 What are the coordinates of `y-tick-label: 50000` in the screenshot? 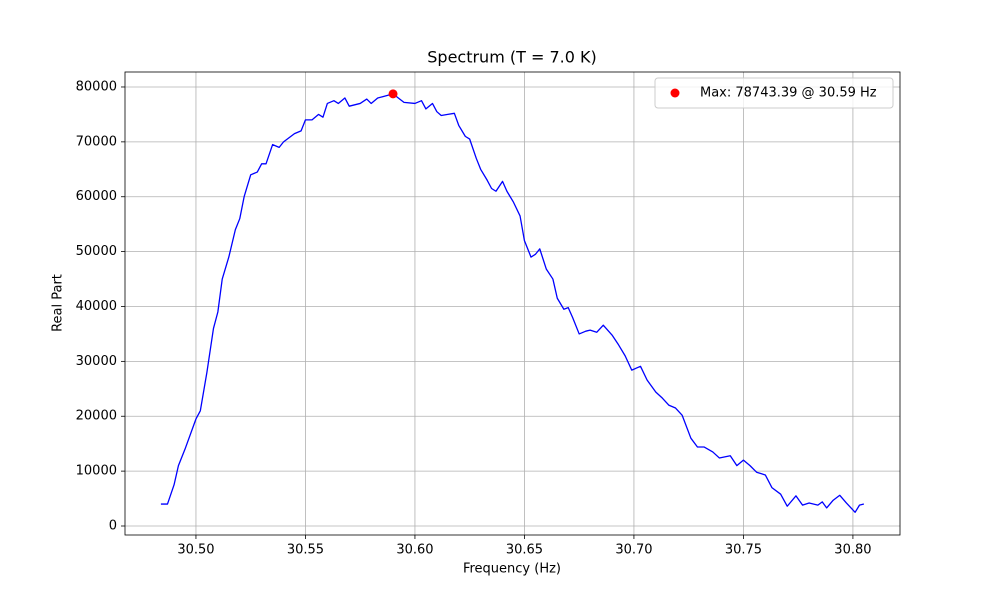 It's located at (96, 251).